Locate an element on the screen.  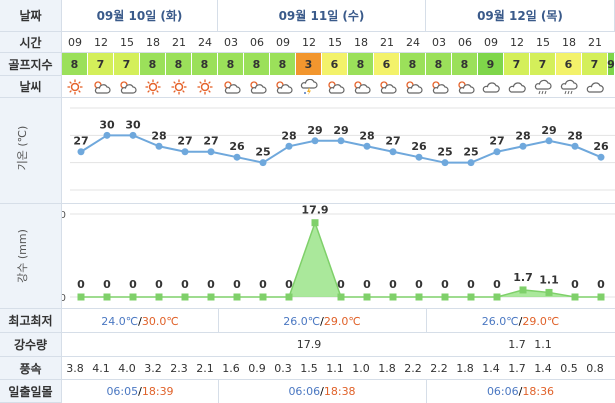
label-rain-area is located at coordinates (31, 256).